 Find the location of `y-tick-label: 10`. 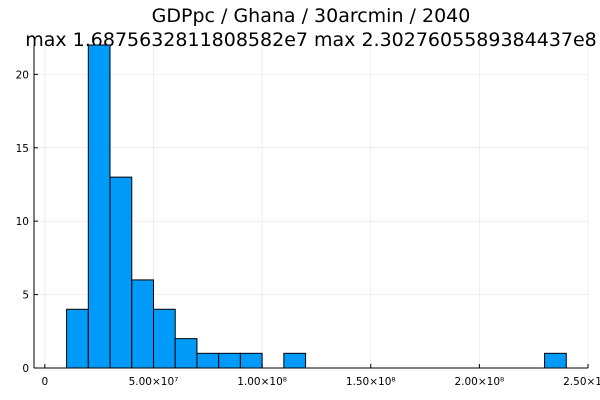

y-tick-label: 10 is located at coordinates (22, 222).